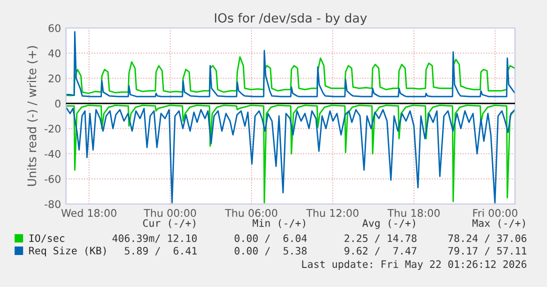 The image size is (547, 287). I want to click on x-tick-label: Thu 00:00, so click(170, 212).